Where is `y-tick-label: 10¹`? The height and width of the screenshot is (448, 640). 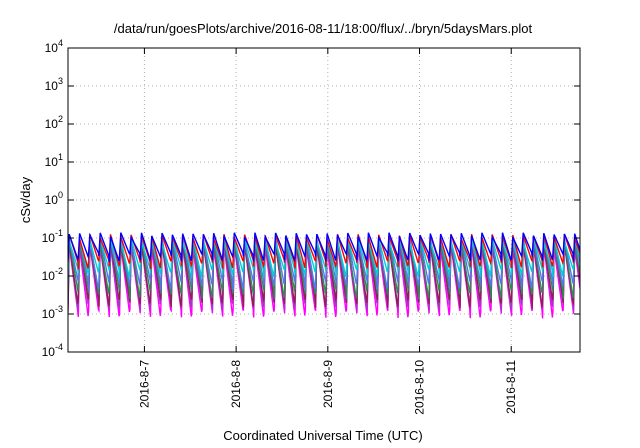
y-tick-label: 10¹ is located at coordinates (54, 160).